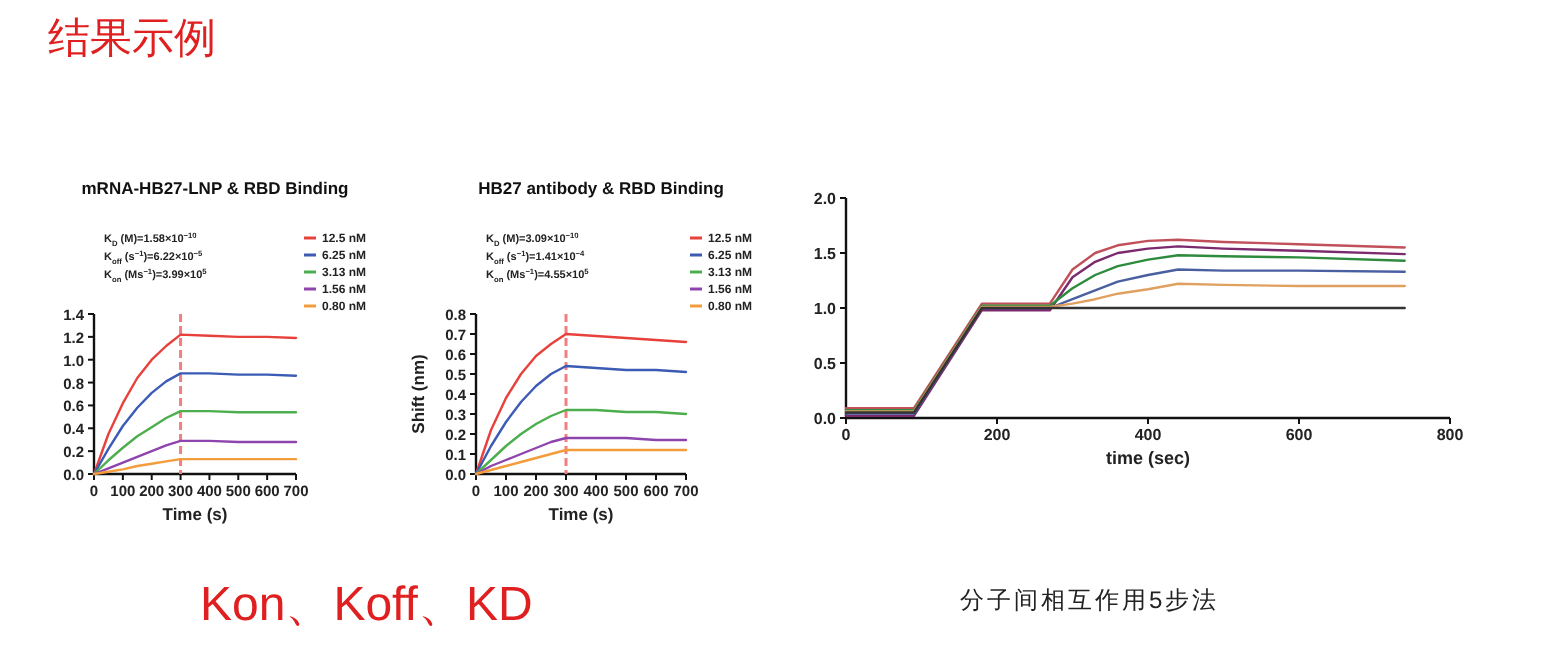 The height and width of the screenshot is (662, 1548). I want to click on y-axis-title: Shift (nm), so click(418, 394).